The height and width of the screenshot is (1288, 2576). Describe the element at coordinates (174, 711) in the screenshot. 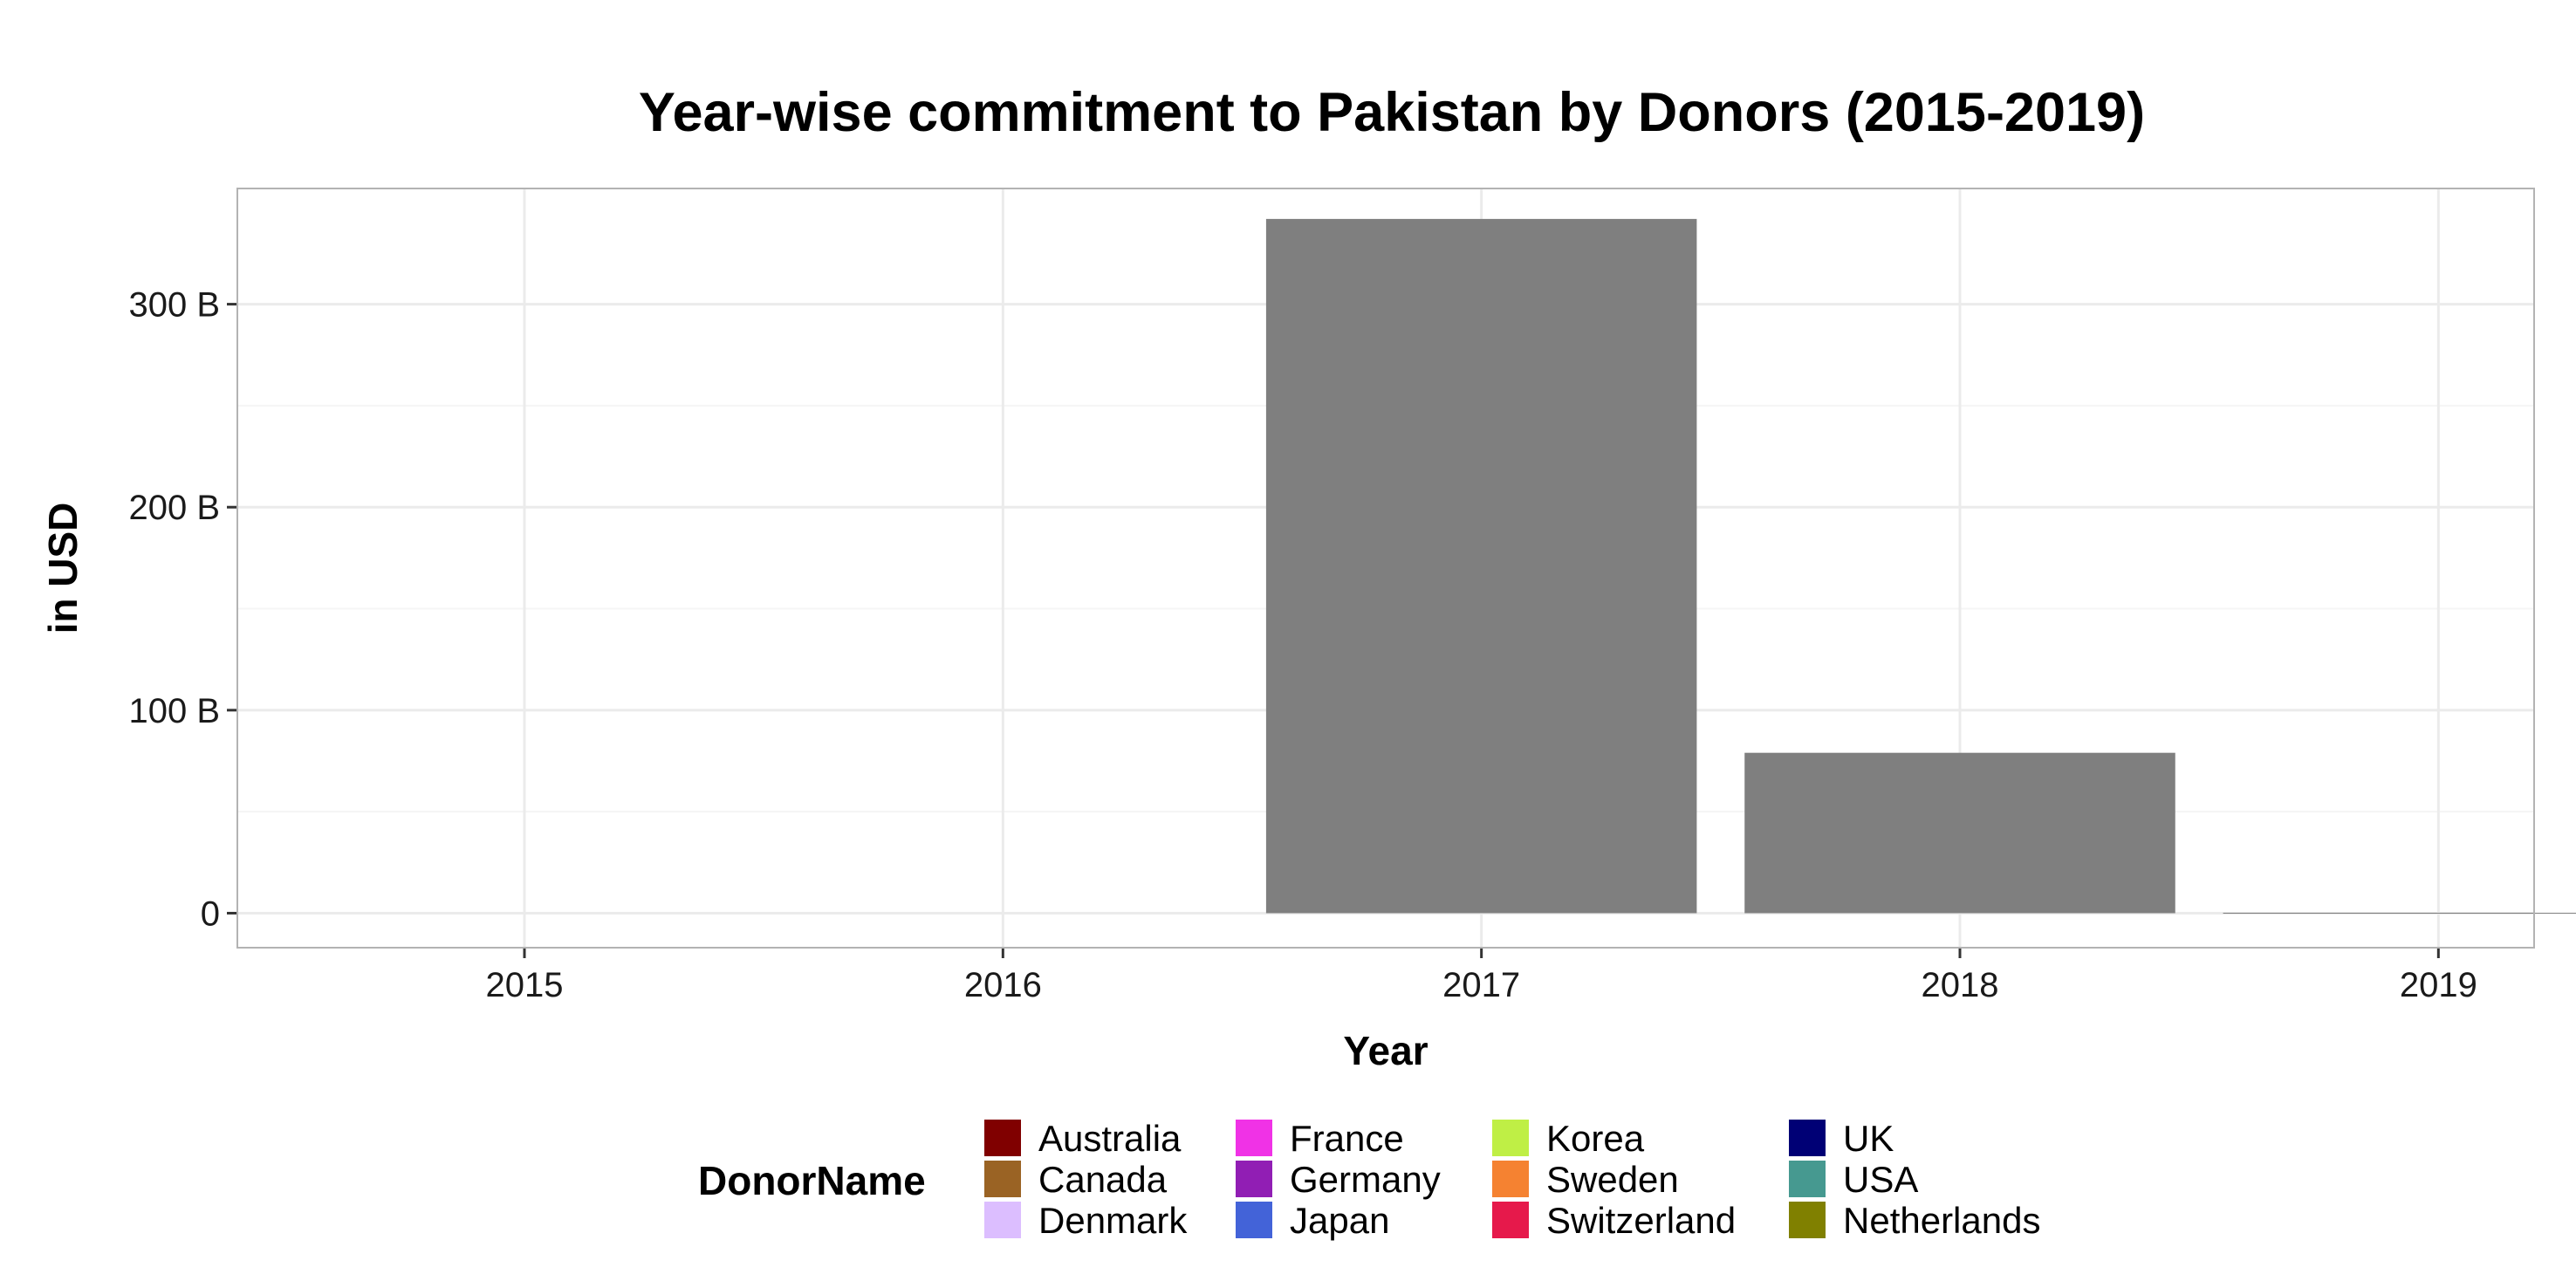

I see `y-tick-label: 100 B` at that location.